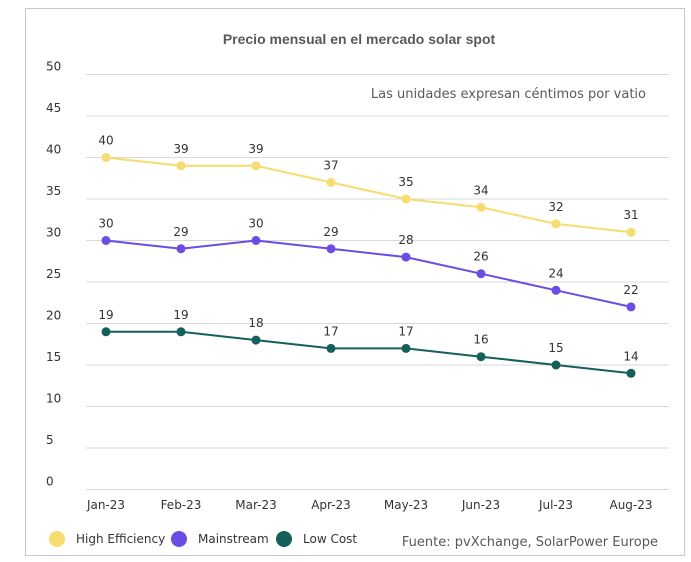 The height and width of the screenshot is (562, 691). What do you see at coordinates (50, 482) in the screenshot?
I see `y-tick-label: 0` at bounding box center [50, 482].